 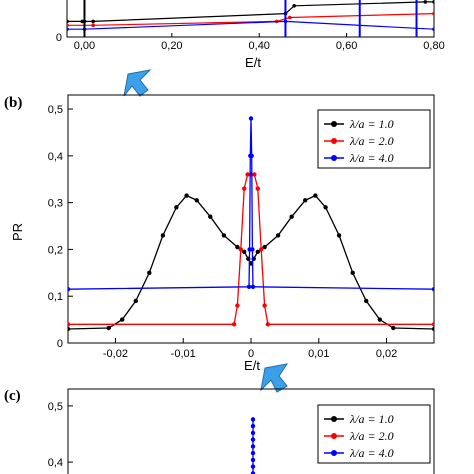 I want to click on b-ytick-label: 0,2, so click(x=55, y=250).